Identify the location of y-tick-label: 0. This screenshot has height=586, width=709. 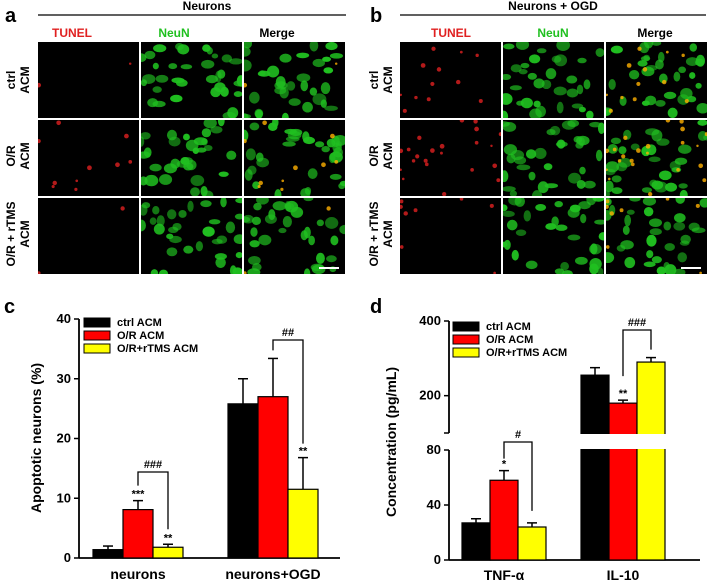
(67, 557).